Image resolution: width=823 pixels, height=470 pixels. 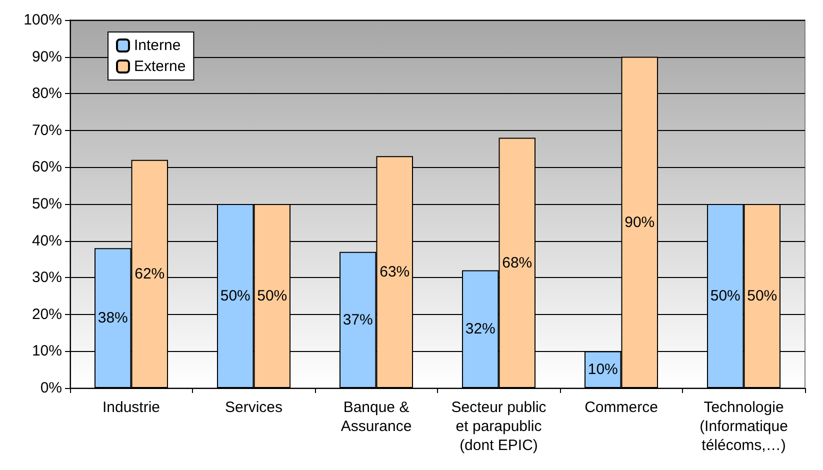 What do you see at coordinates (517, 263) in the screenshot?
I see `data-label: 68%` at bounding box center [517, 263].